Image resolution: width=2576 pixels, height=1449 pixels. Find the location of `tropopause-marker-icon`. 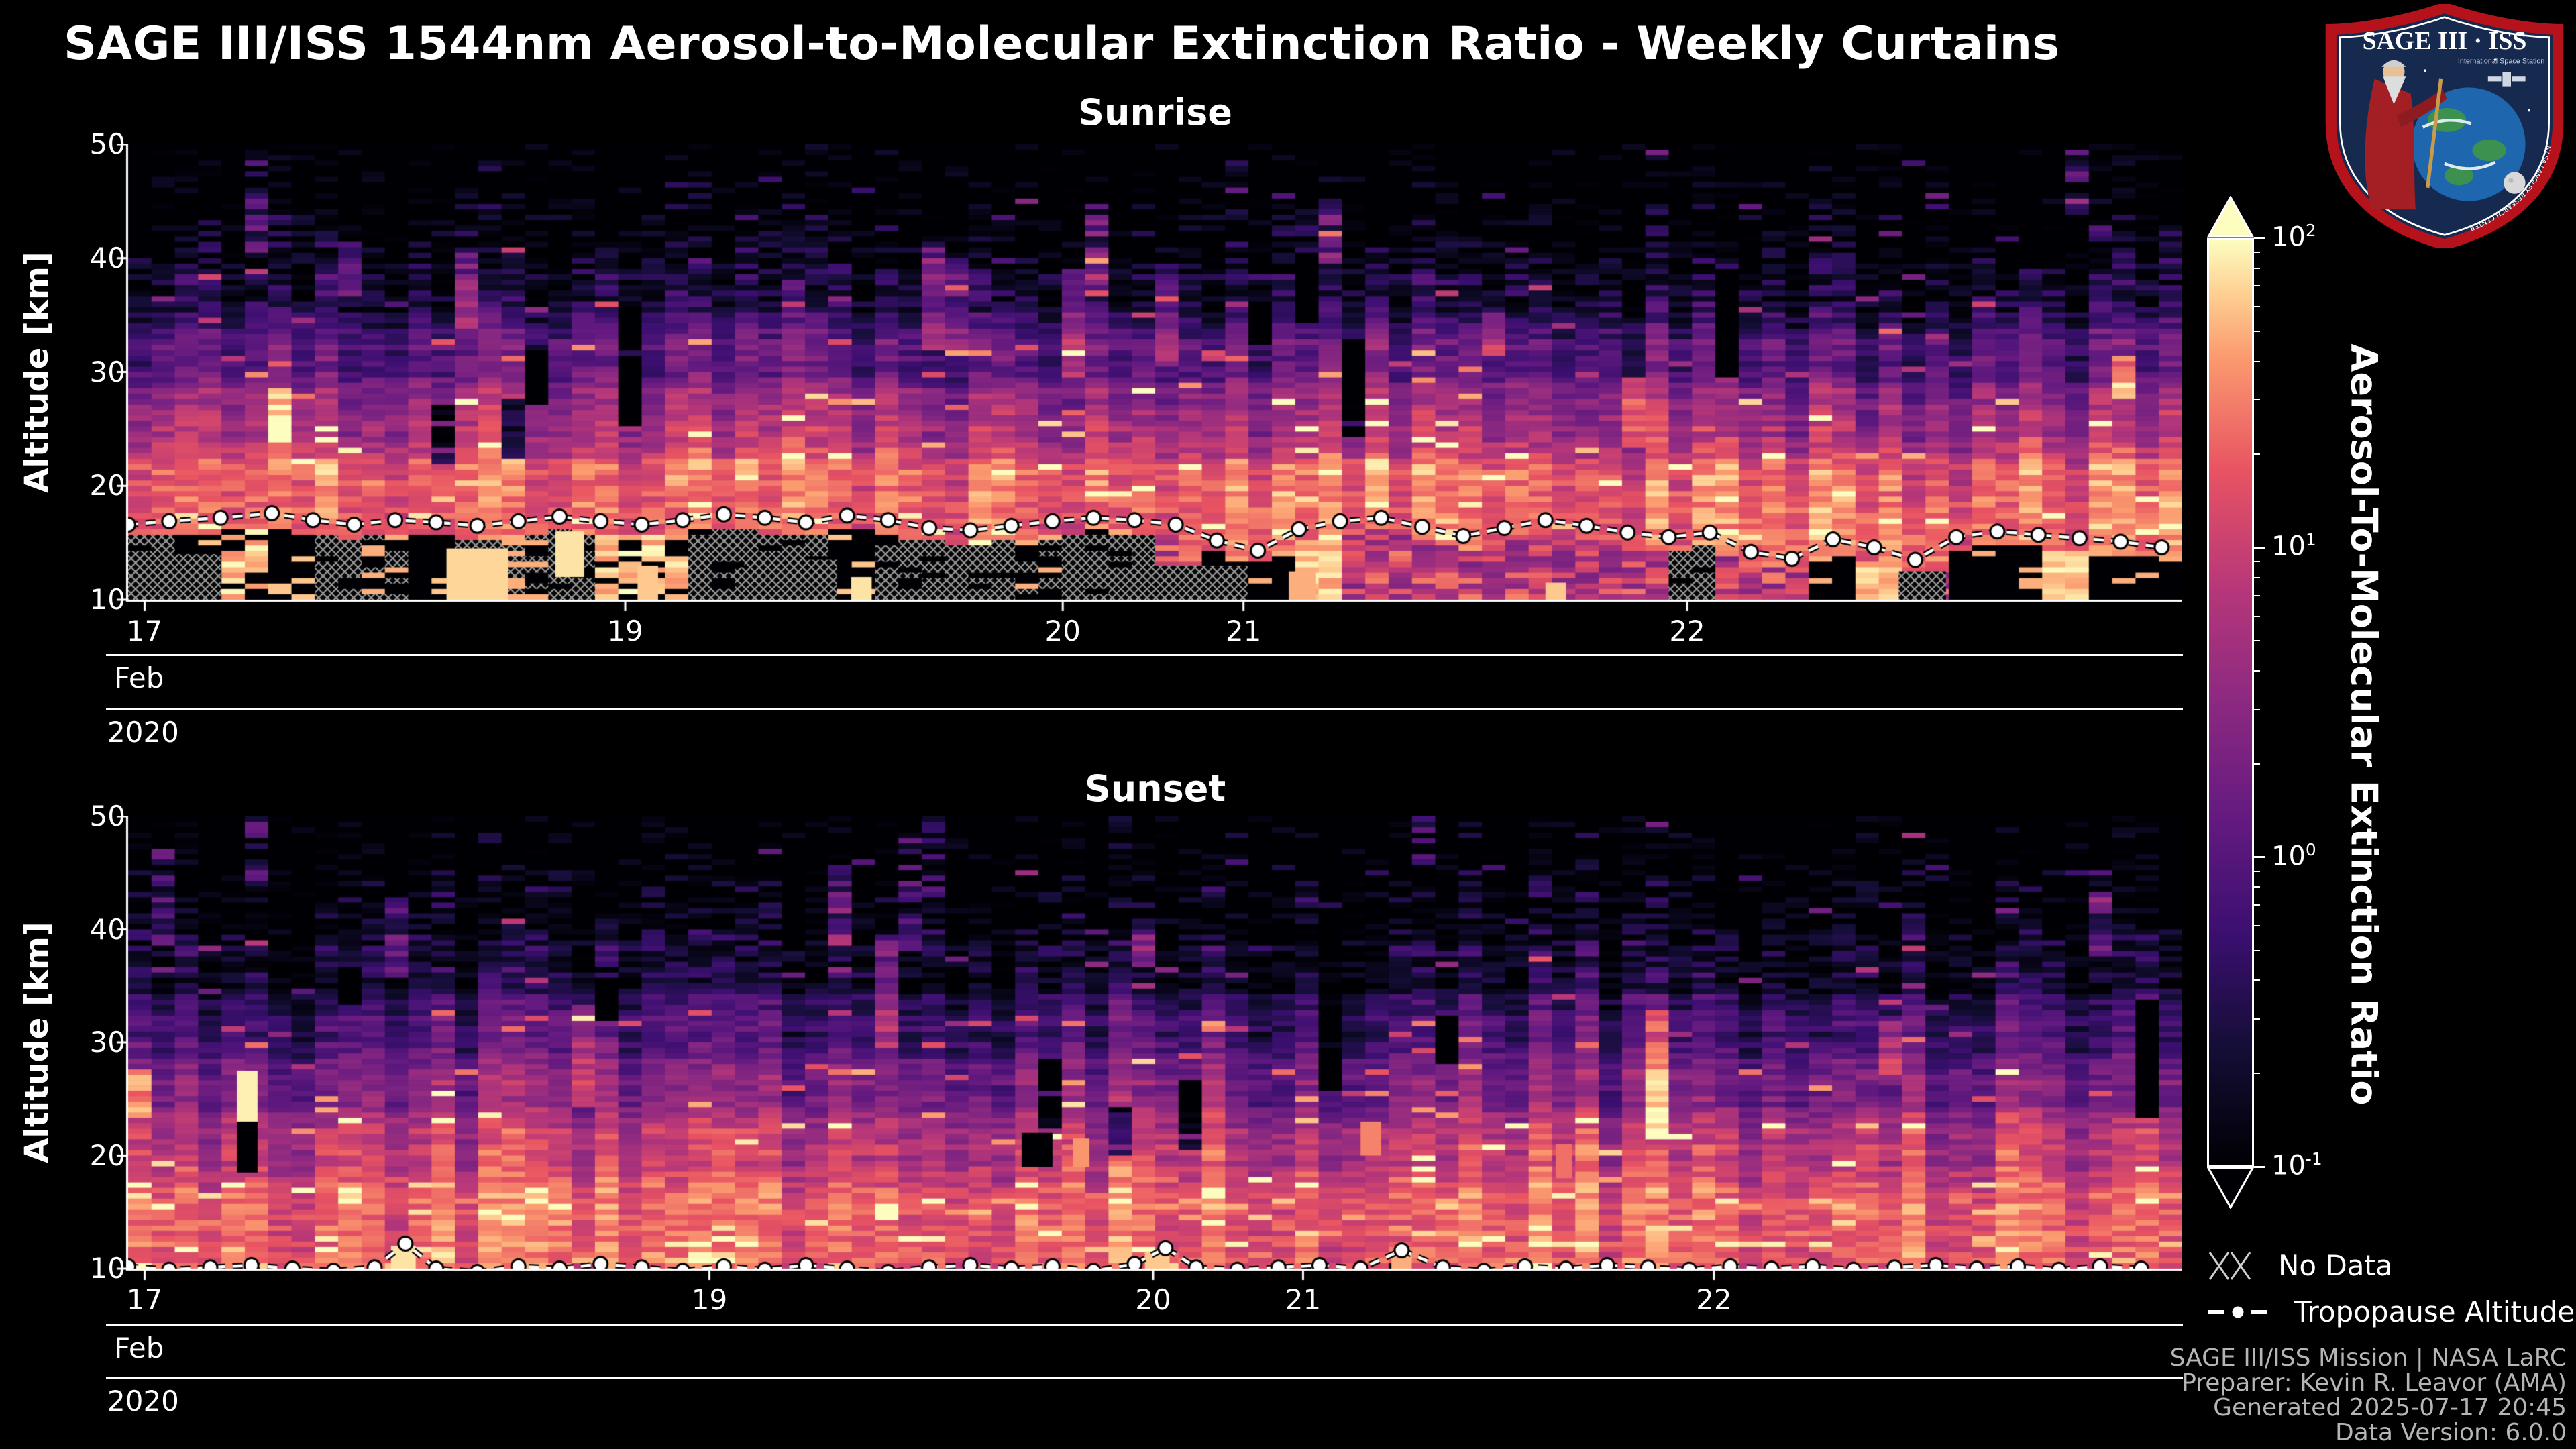

tropopause-marker-icon is located at coordinates (2237, 1312).